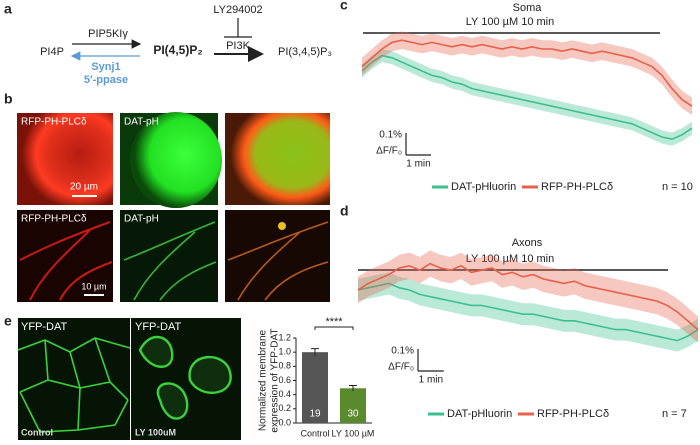 Image resolution: width=700 pixels, height=445 pixels. What do you see at coordinates (8, 99) in the screenshot?
I see `panel-label: b` at bounding box center [8, 99].